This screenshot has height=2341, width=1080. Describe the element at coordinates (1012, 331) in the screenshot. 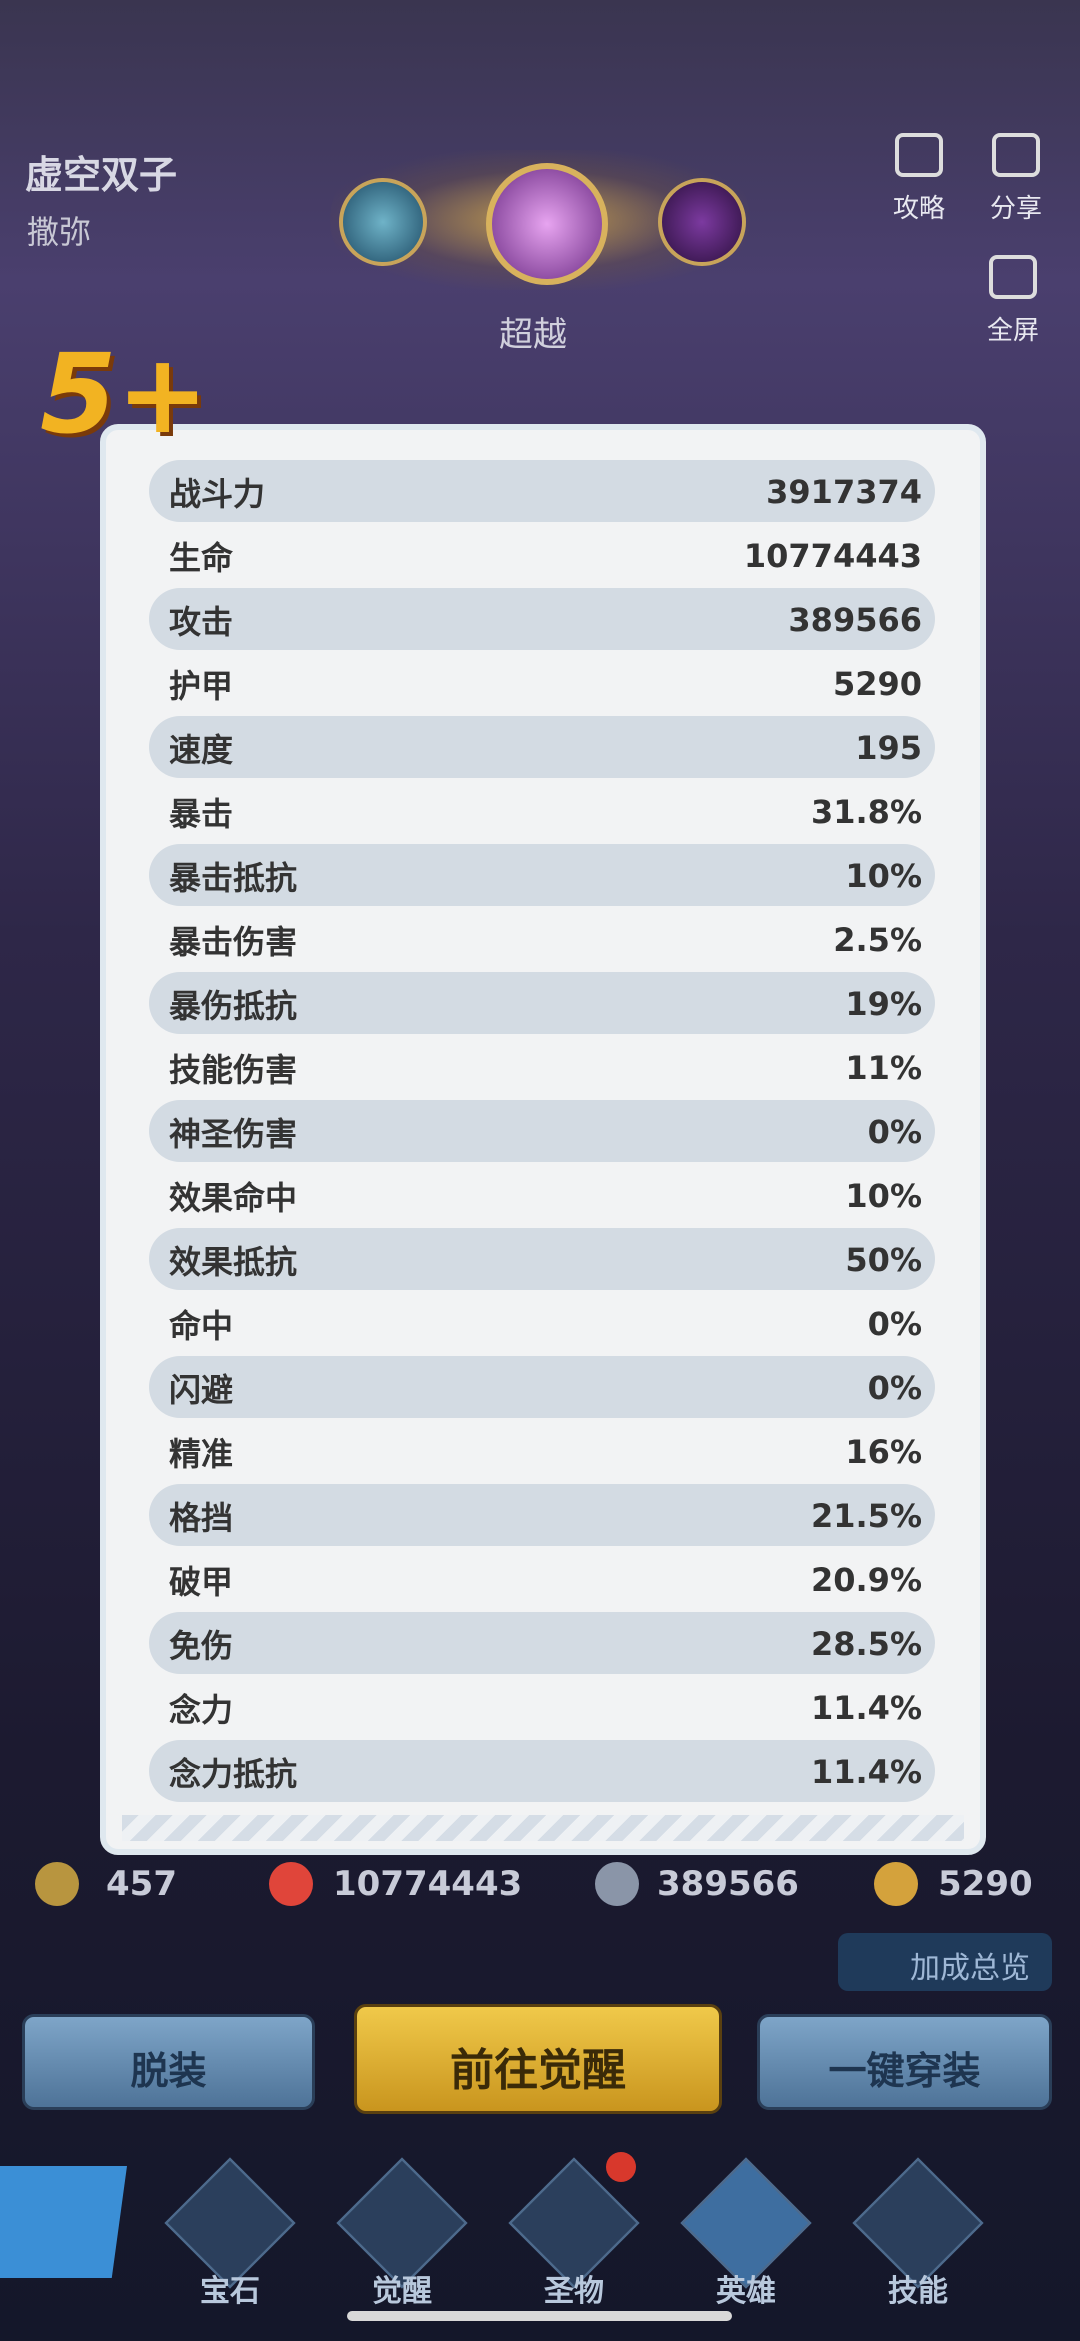

I see `action-label: 全屏` at that location.